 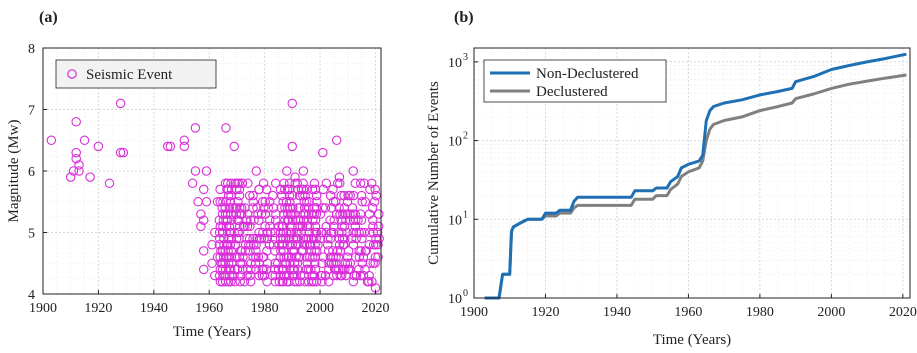 What do you see at coordinates (265, 308) in the screenshot?
I see `x-tick-label: 1980` at bounding box center [265, 308].